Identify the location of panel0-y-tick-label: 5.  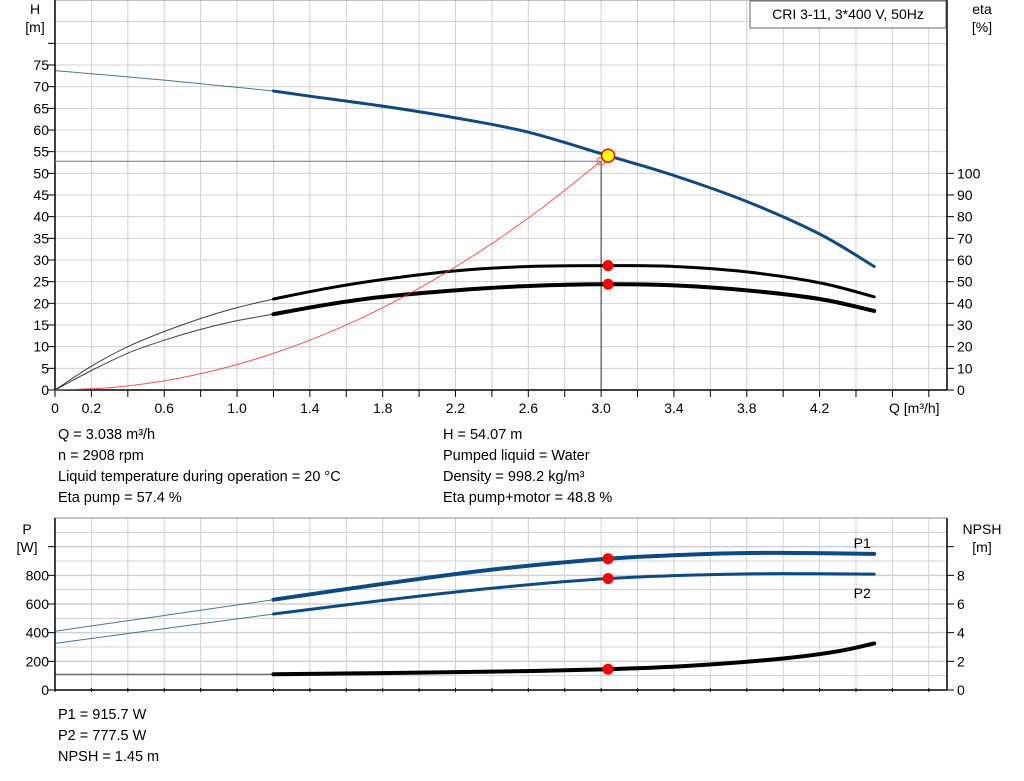
(45, 368).